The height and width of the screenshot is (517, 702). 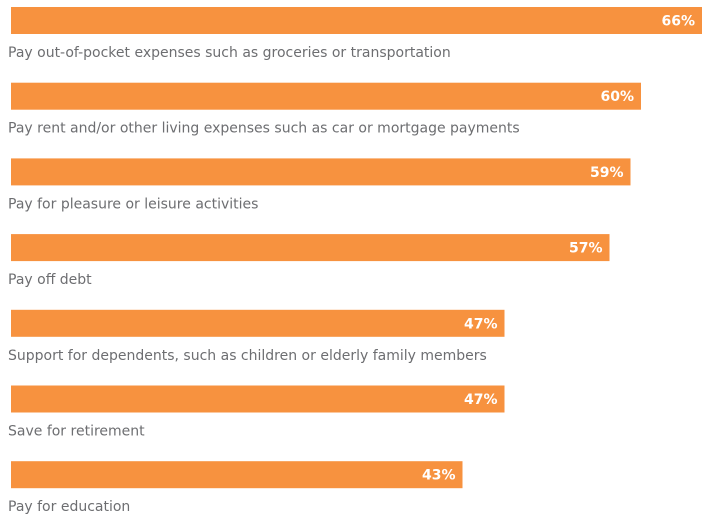 I want to click on value-label: 60%, so click(x=617, y=97).